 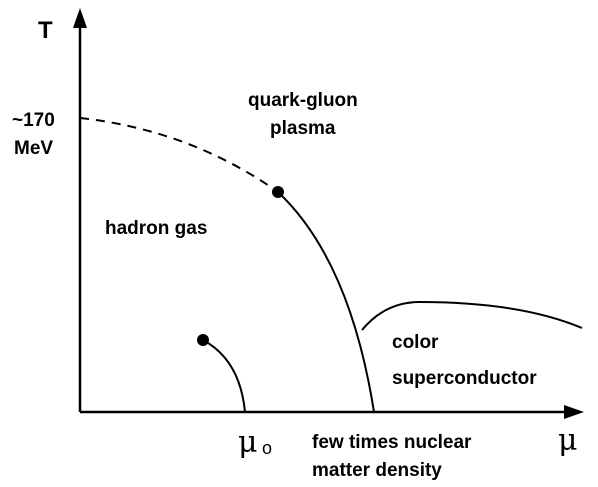 What do you see at coordinates (415, 342) in the screenshot?
I see `region-label: color` at bounding box center [415, 342].